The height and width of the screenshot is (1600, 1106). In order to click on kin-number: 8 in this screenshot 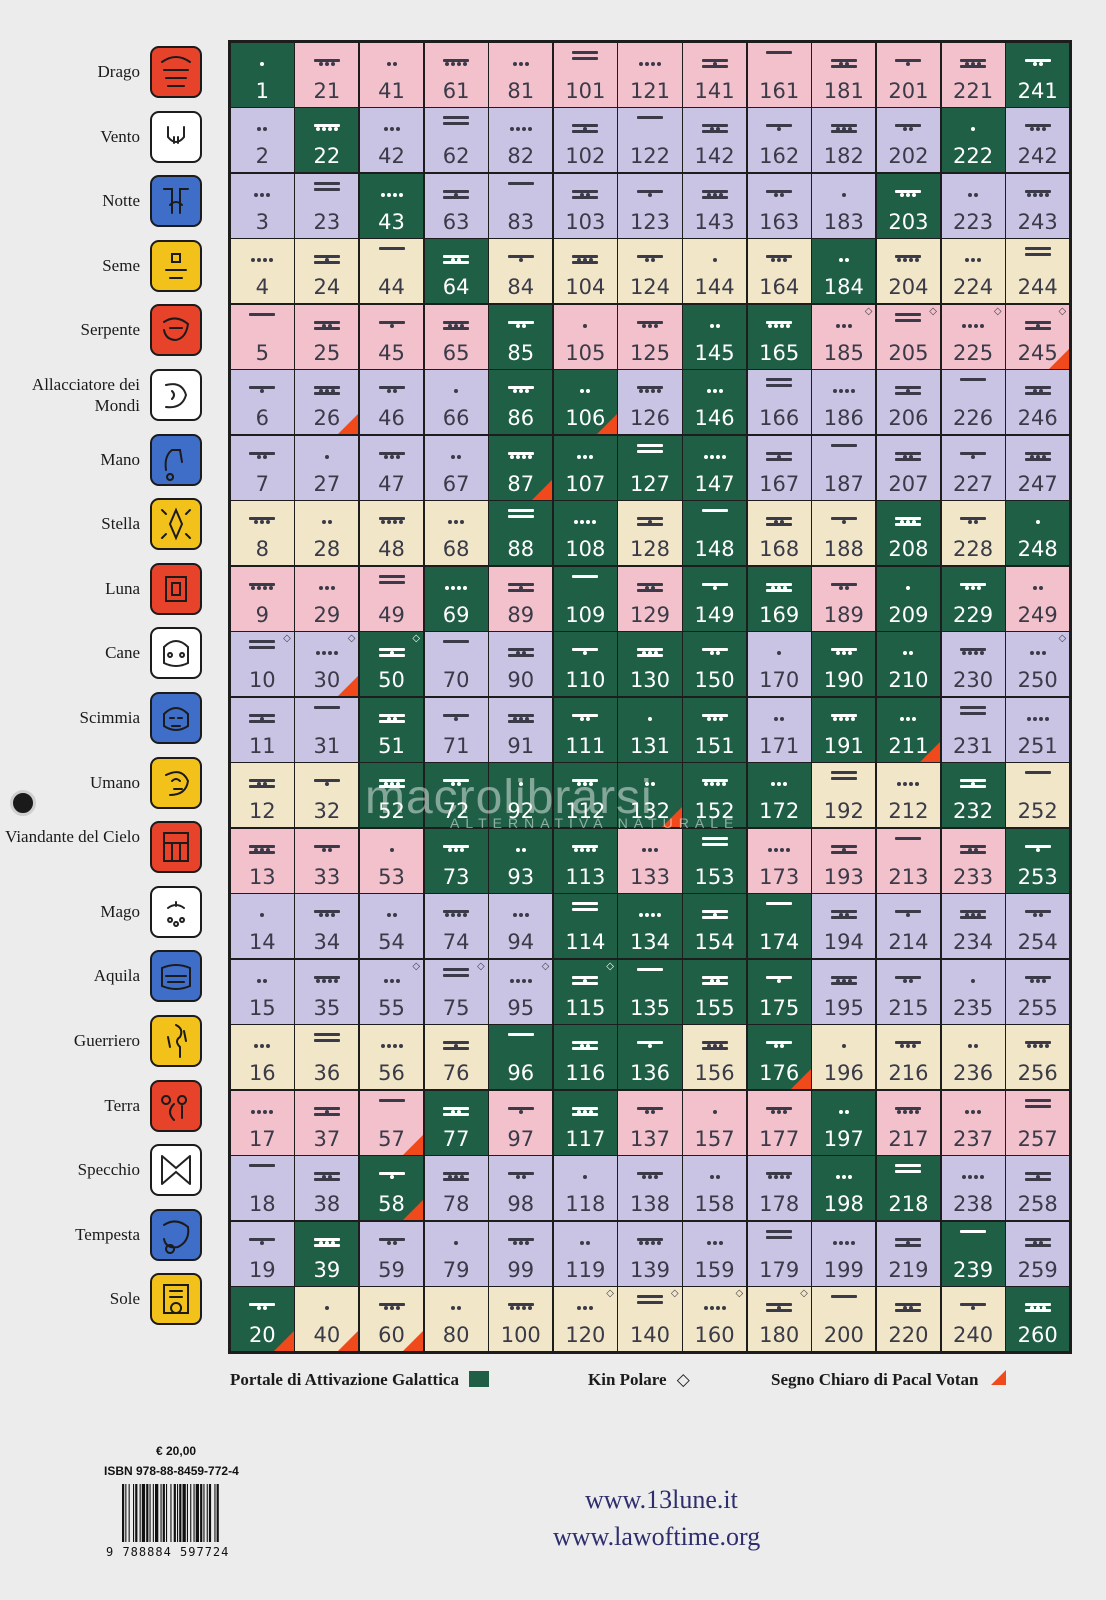, I will do `click(262, 549)`.